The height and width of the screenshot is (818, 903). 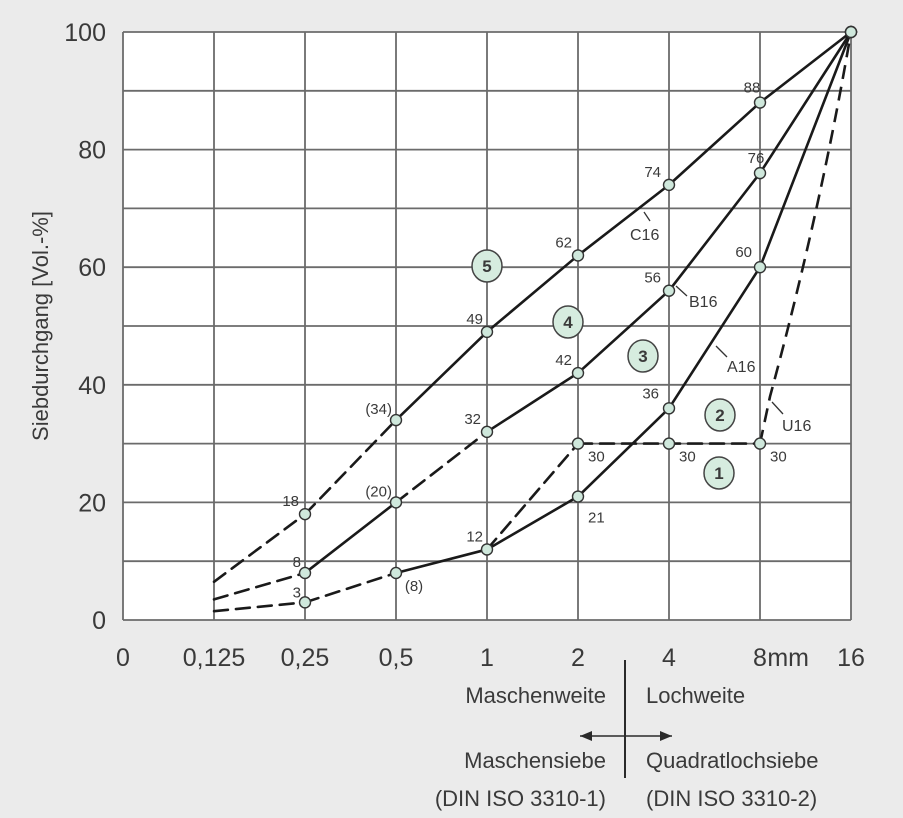 What do you see at coordinates (474, 319) in the screenshot?
I see `data-label-c16: 49` at bounding box center [474, 319].